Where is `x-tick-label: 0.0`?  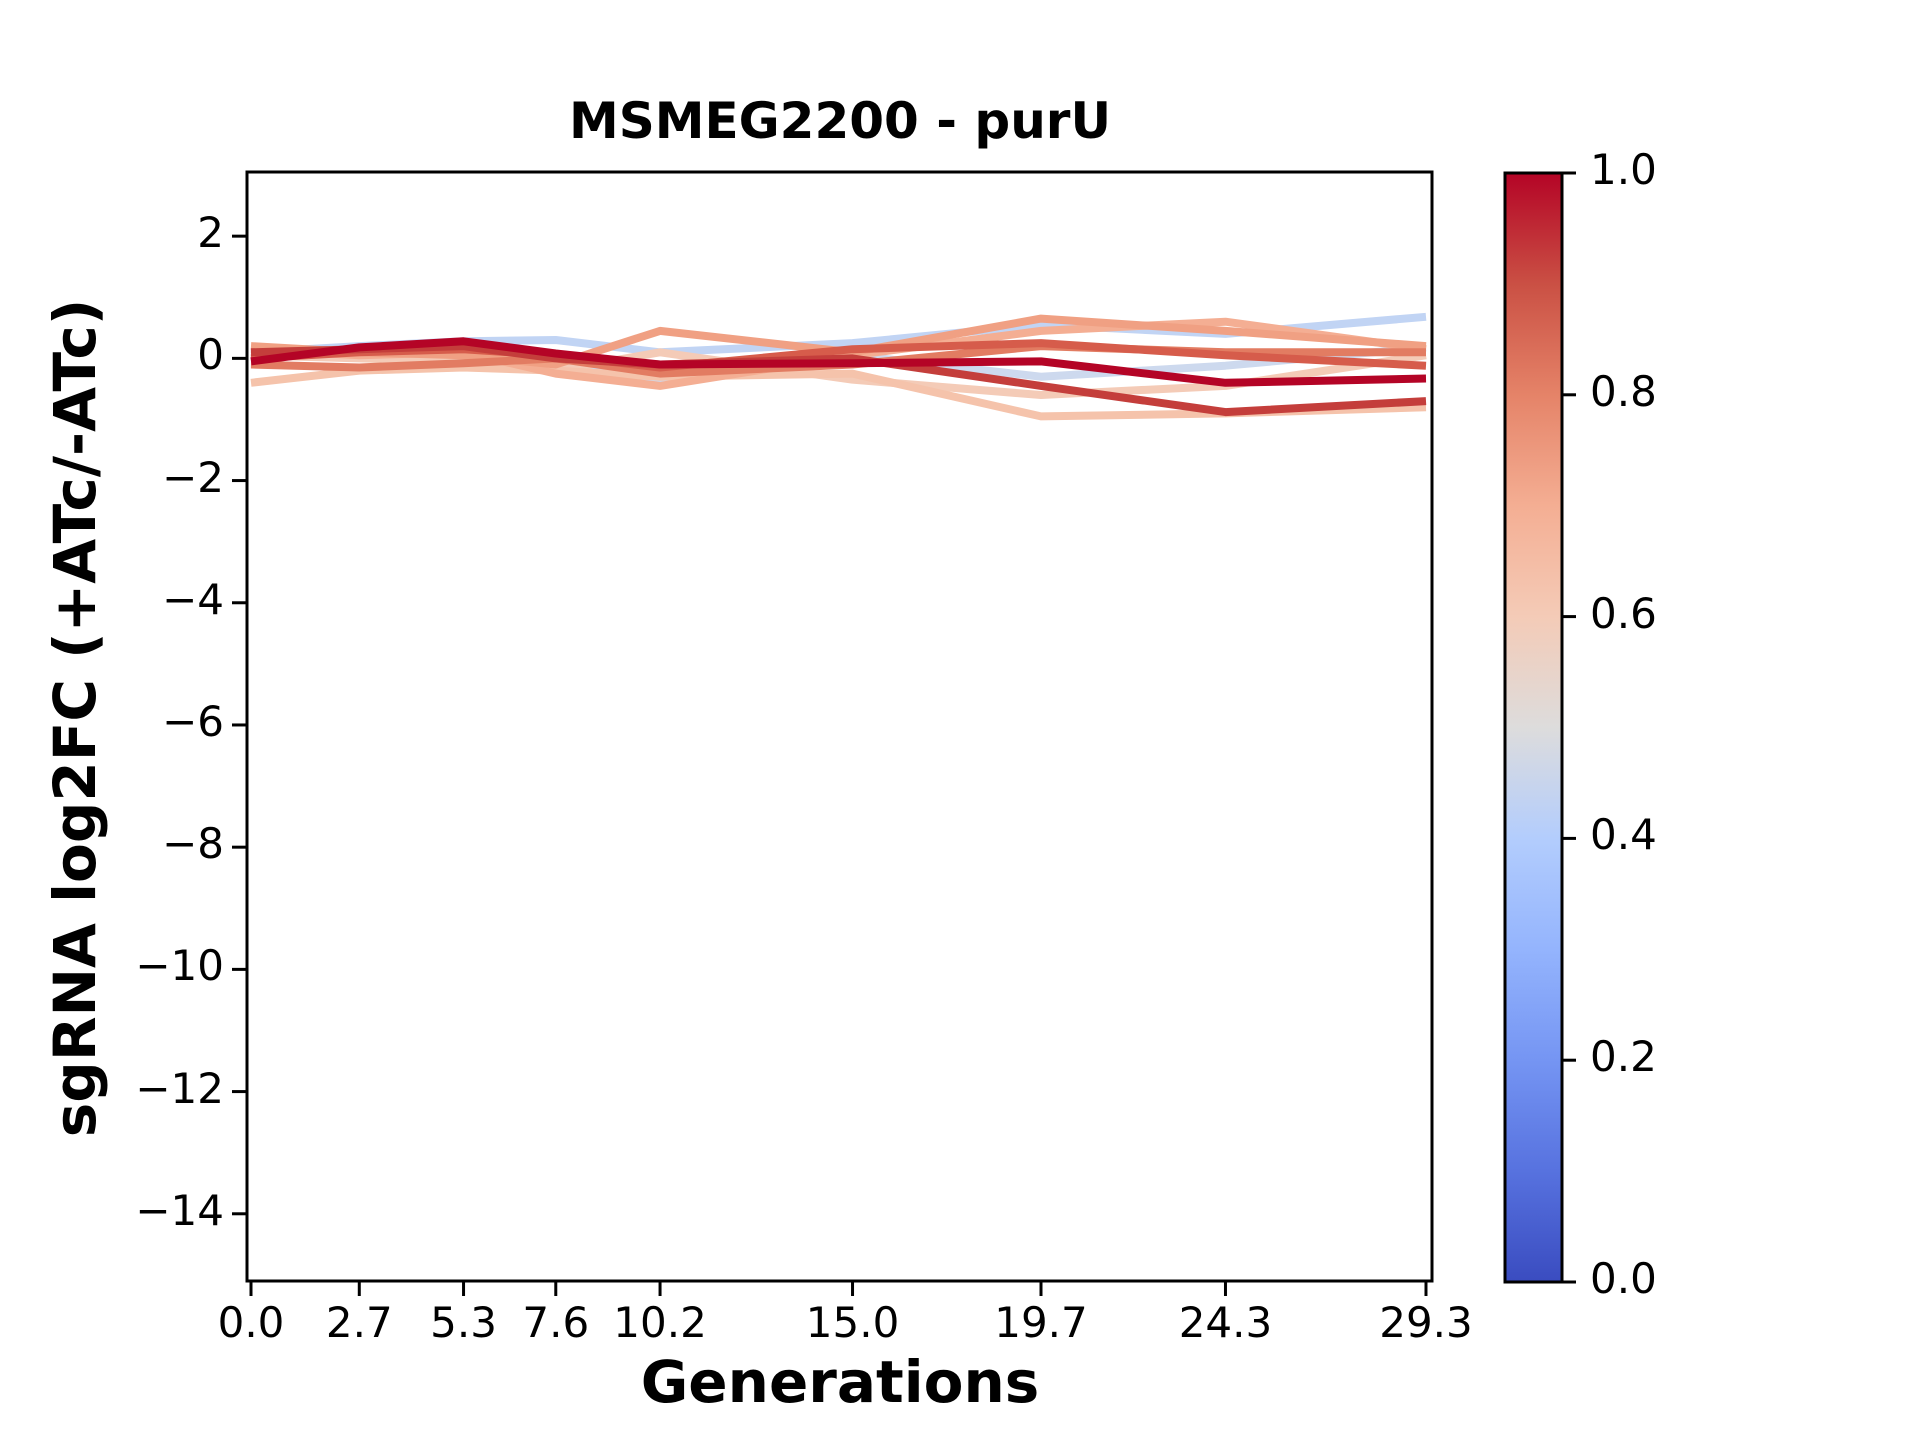 x-tick-label: 0.0 is located at coordinates (251, 1322).